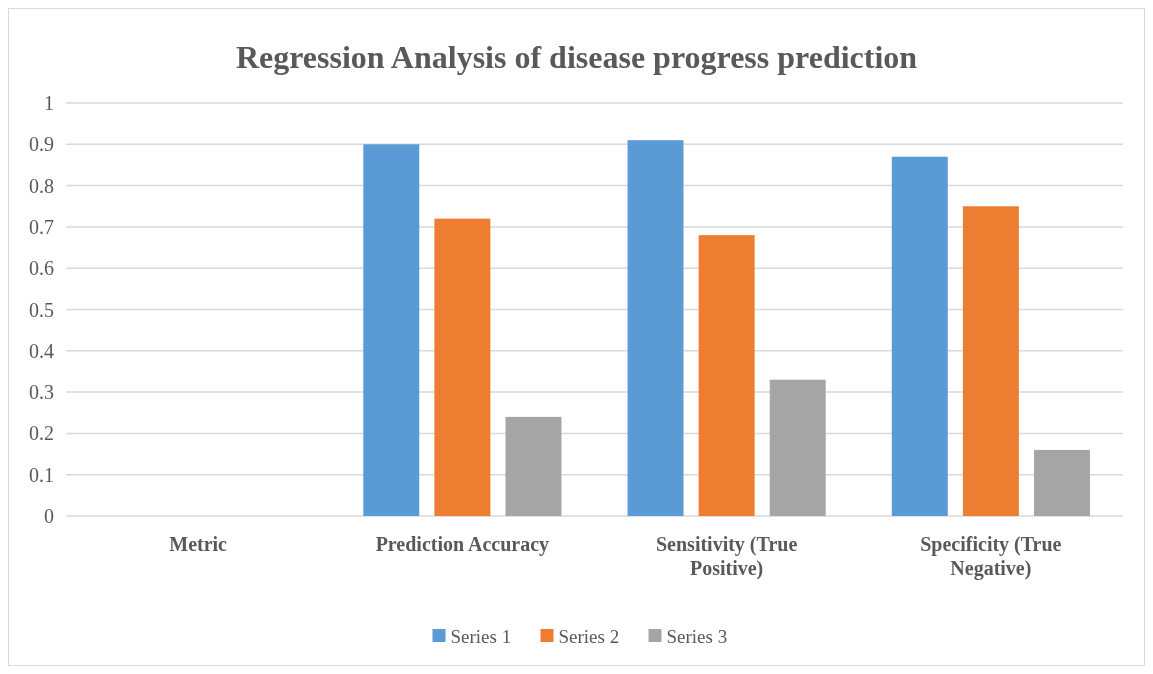  Describe the element at coordinates (198, 544) in the screenshot. I see `x-tick-label: Metric` at that location.